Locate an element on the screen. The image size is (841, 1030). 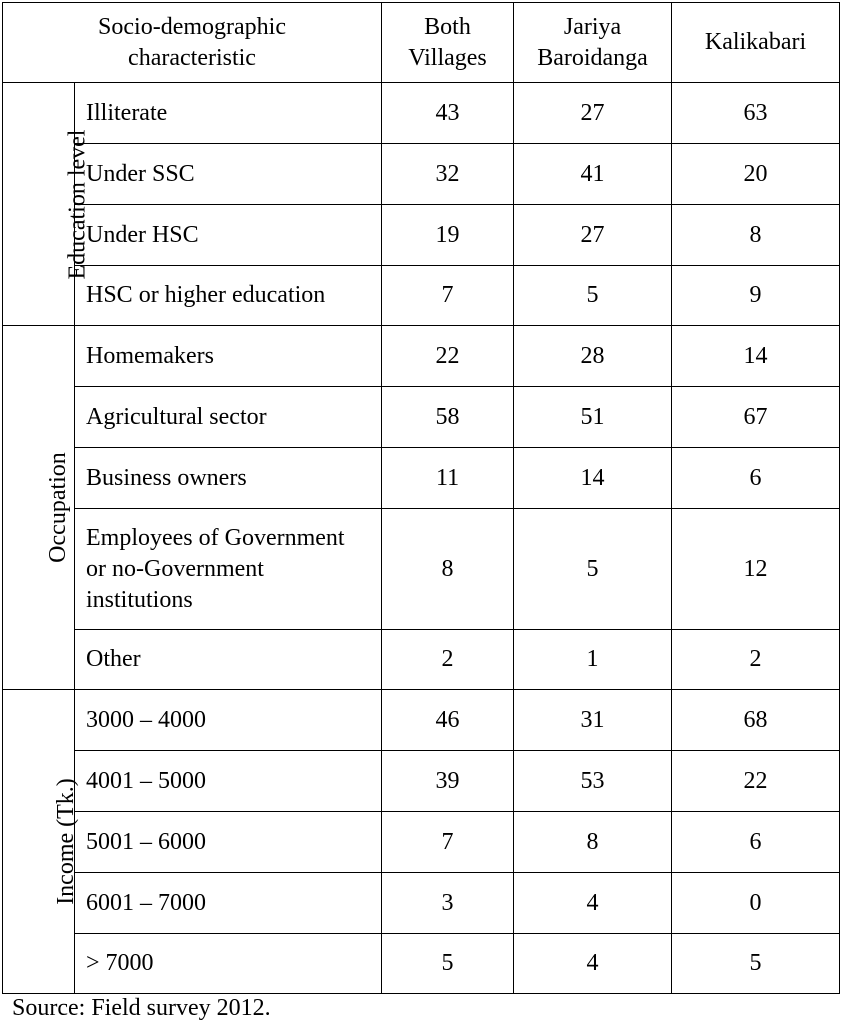
cell-both: 39 is located at coordinates (448, 781).